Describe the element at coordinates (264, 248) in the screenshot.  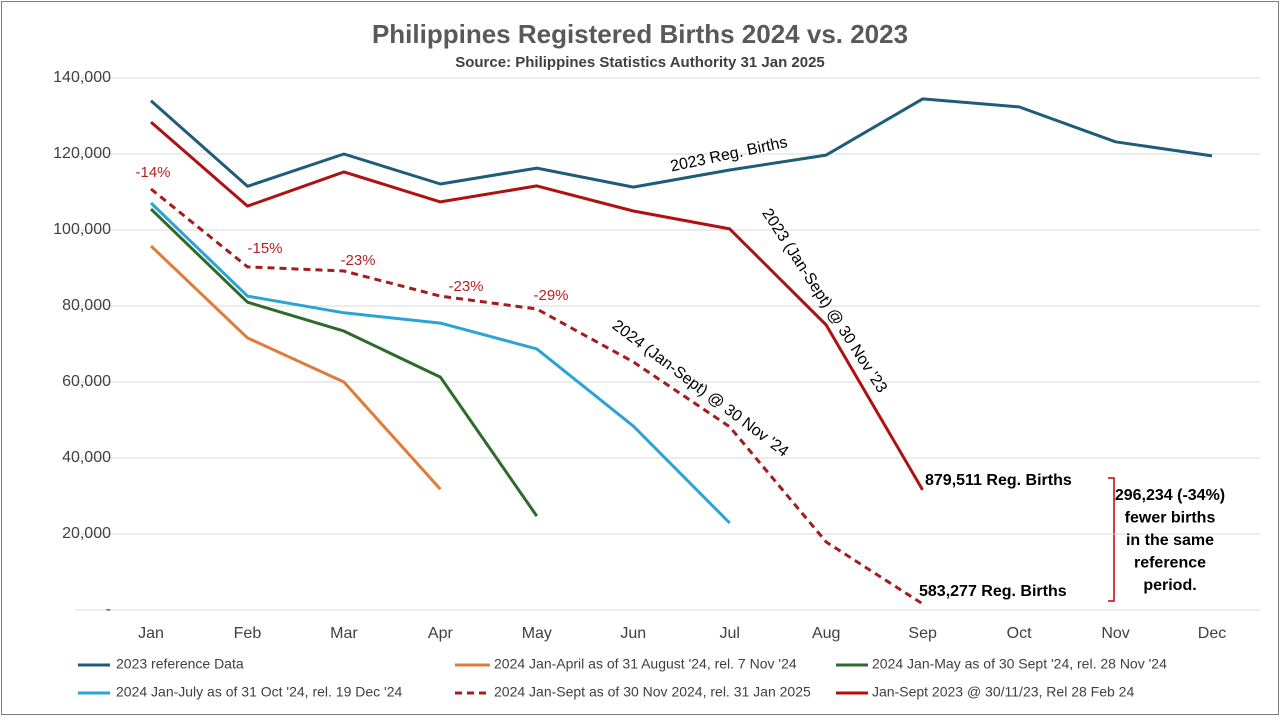
I see `annotation: -15%` at that location.